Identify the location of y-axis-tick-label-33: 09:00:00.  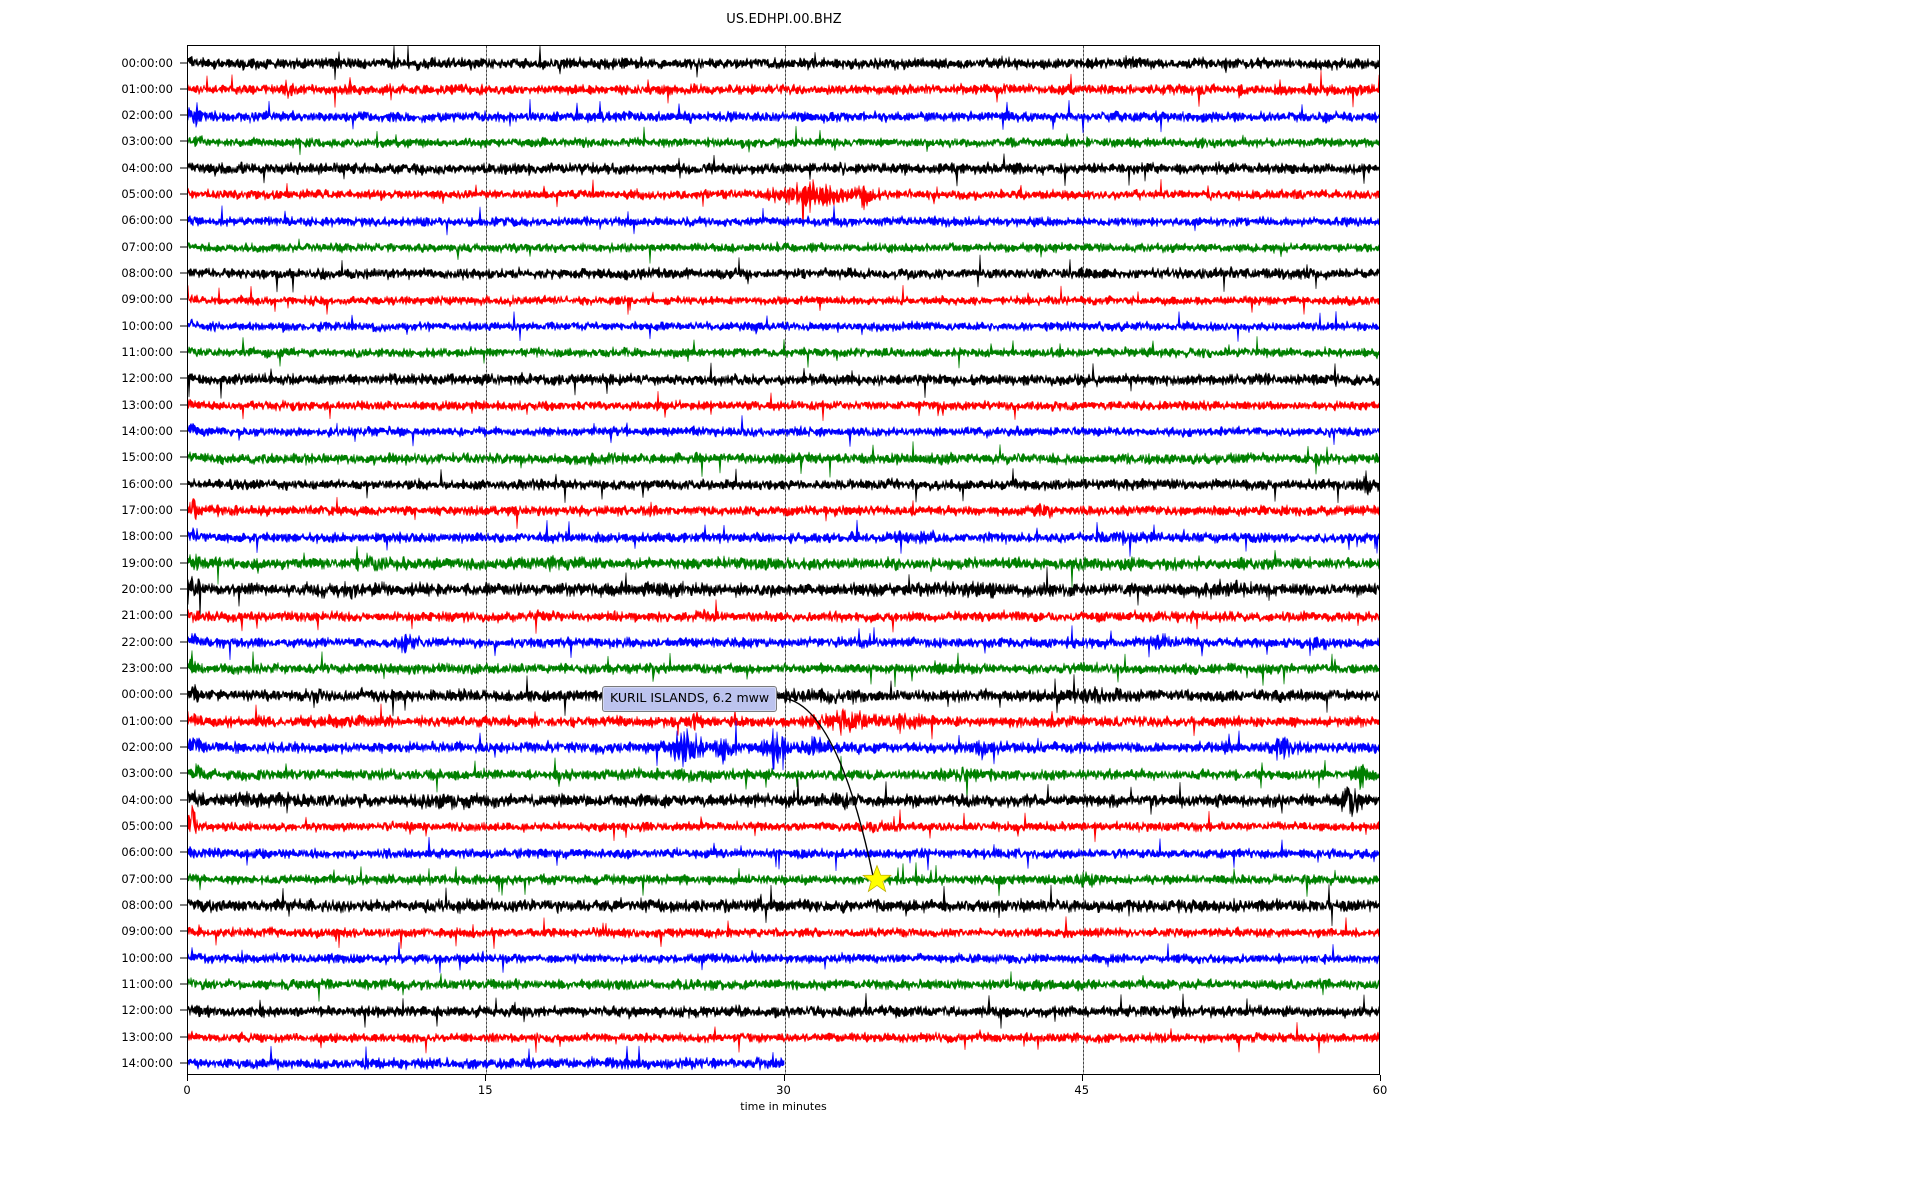
(147, 931).